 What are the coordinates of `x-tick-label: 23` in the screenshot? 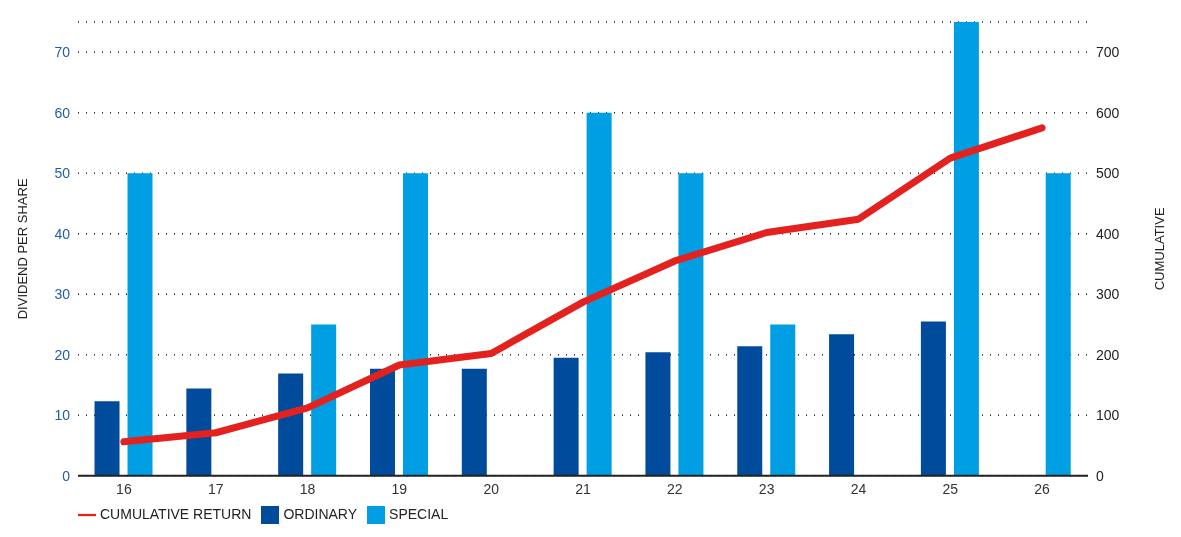 It's located at (766, 488).